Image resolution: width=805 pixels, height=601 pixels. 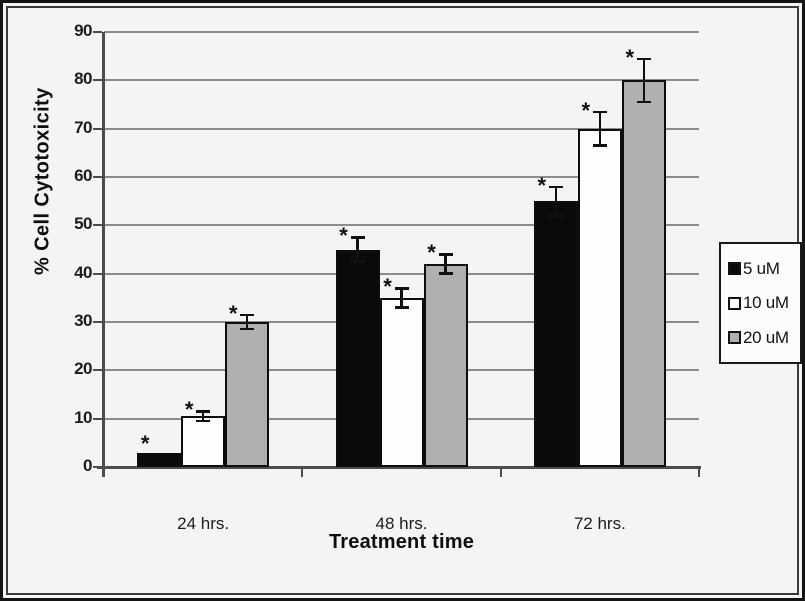 I want to click on y-axis-line, so click(x=103, y=254).